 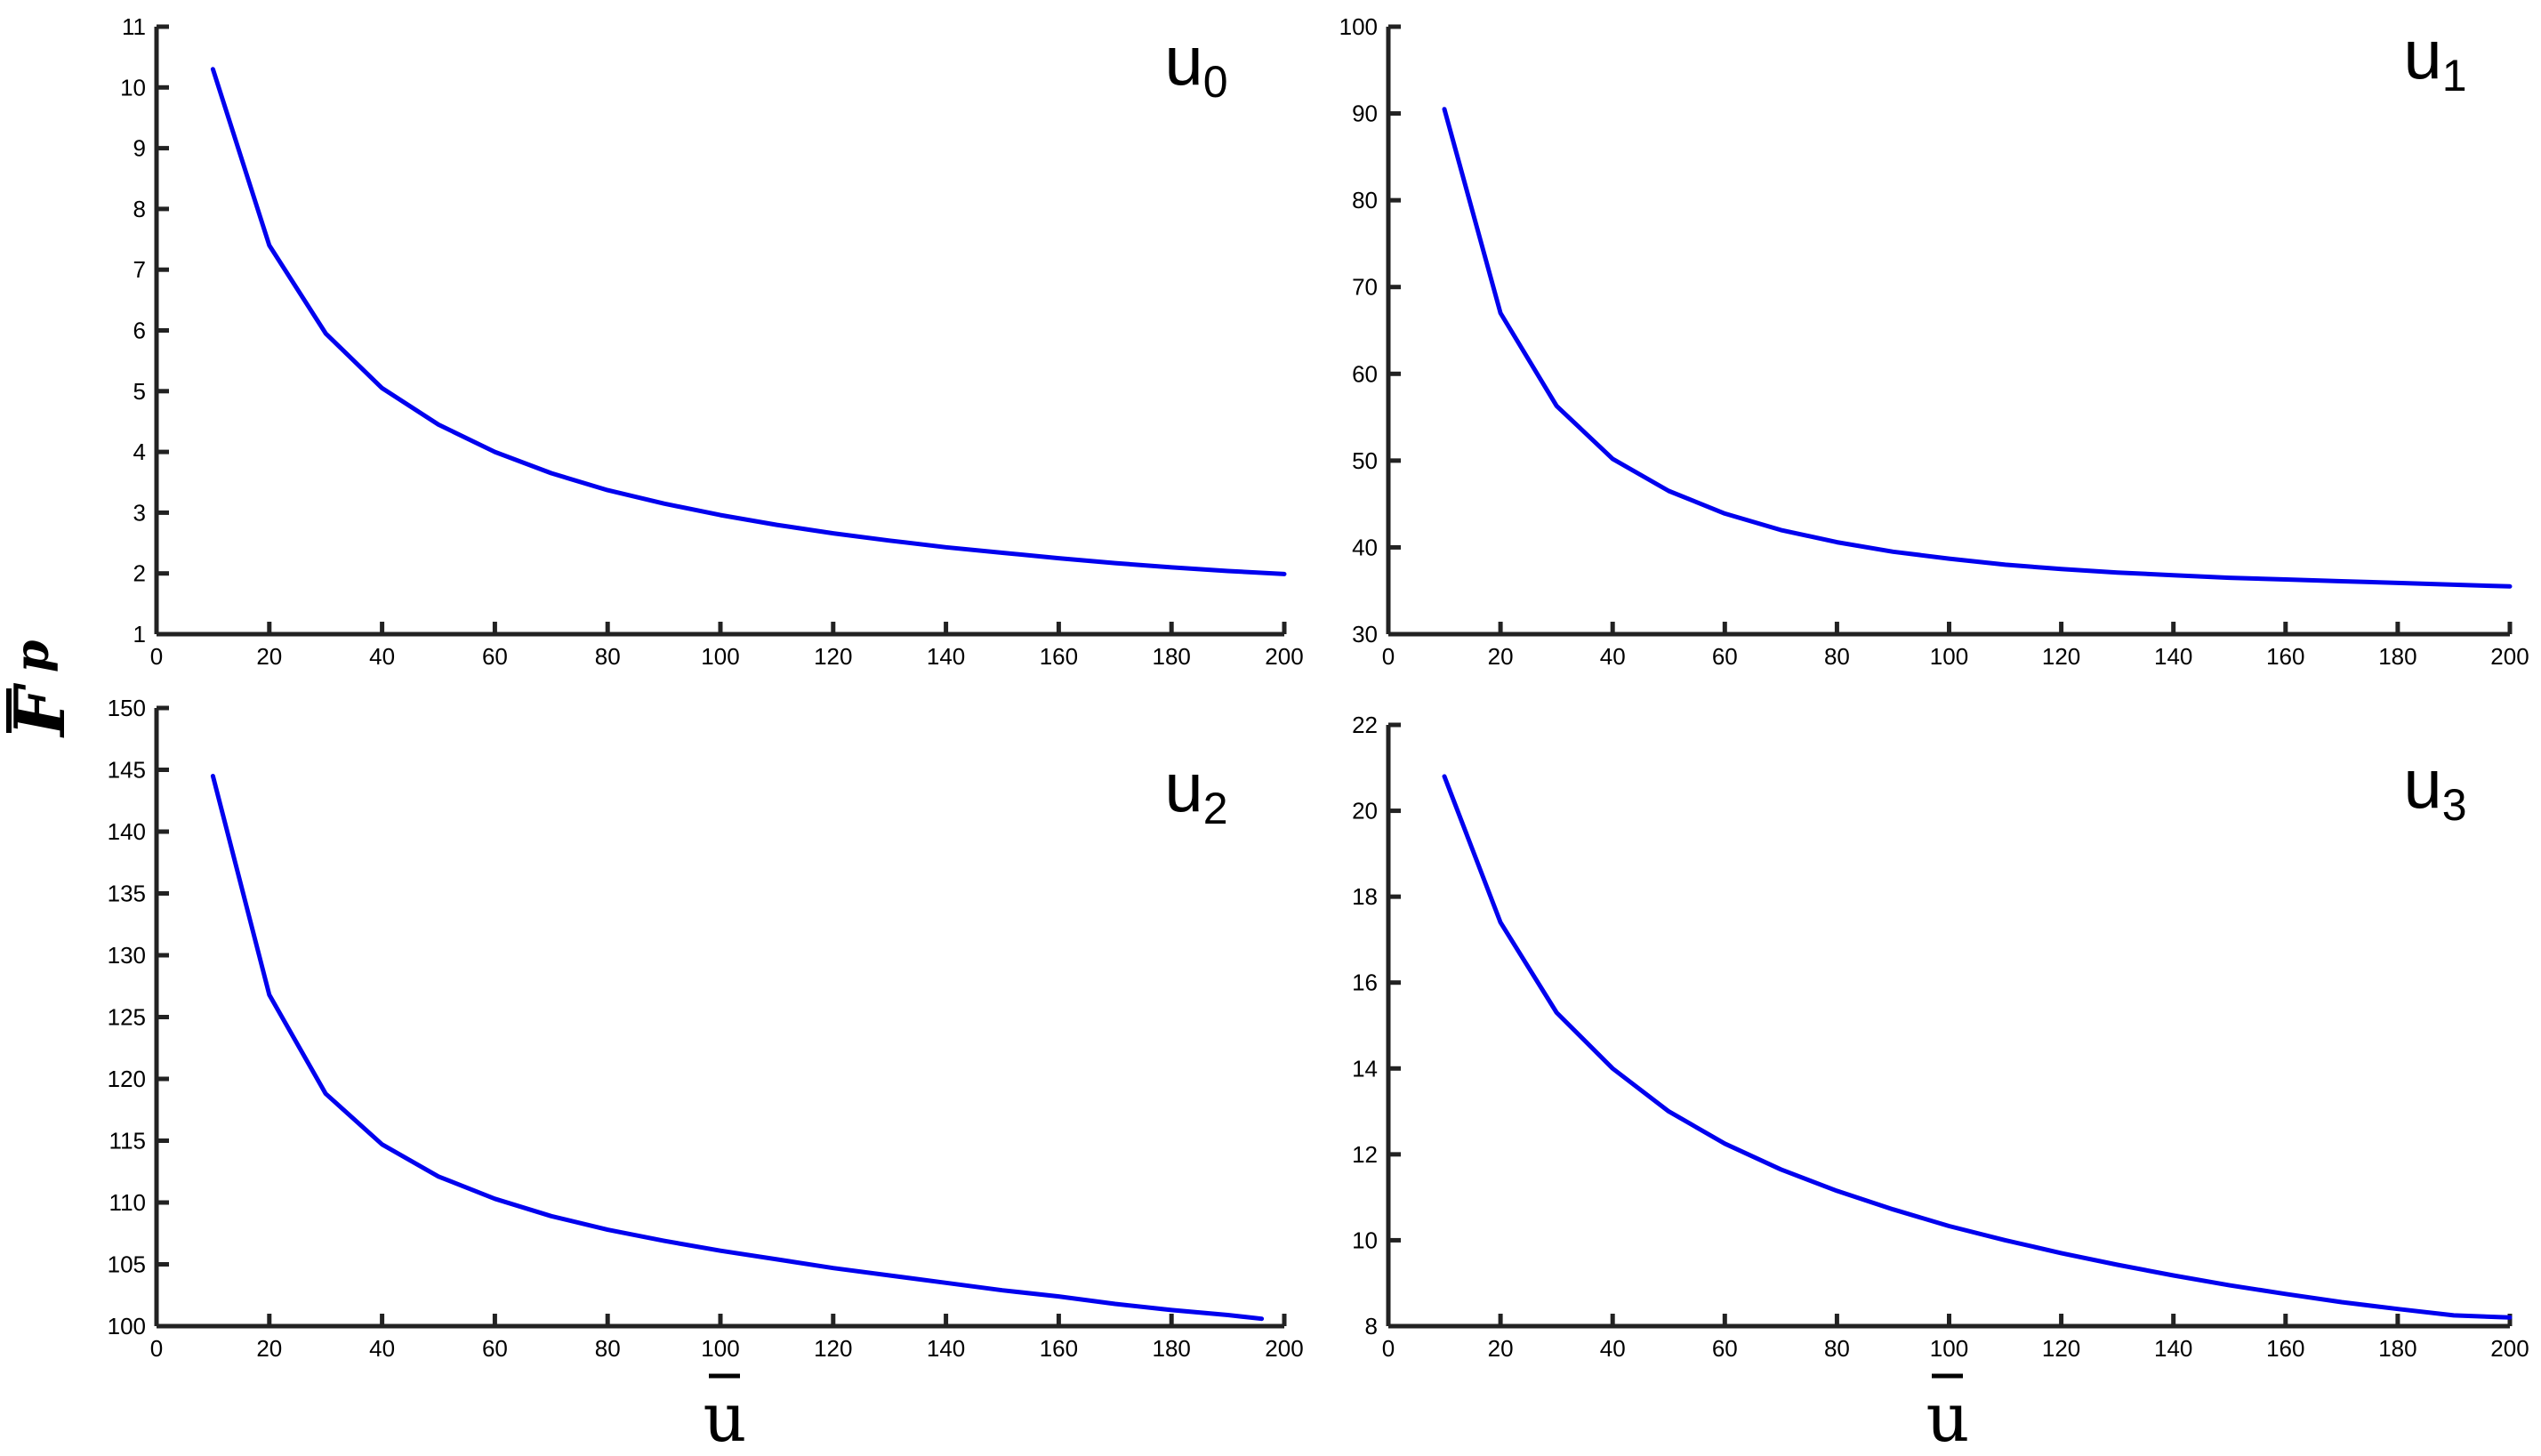 I want to click on panel-label-subscript: 3, so click(x=2454, y=805).